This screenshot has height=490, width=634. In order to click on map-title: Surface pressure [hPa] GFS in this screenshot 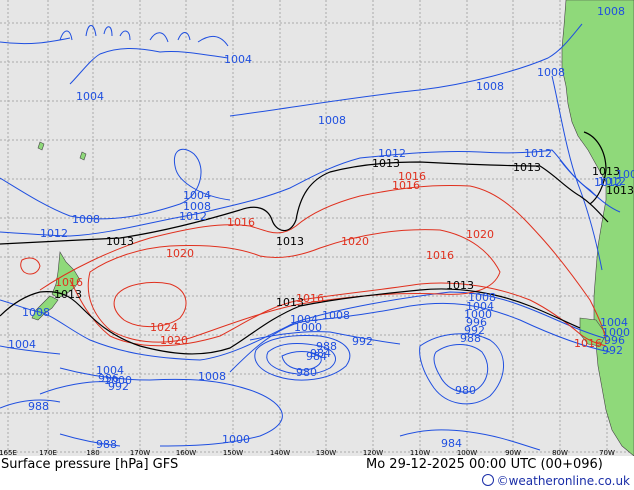, I will do `click(90, 464)`.